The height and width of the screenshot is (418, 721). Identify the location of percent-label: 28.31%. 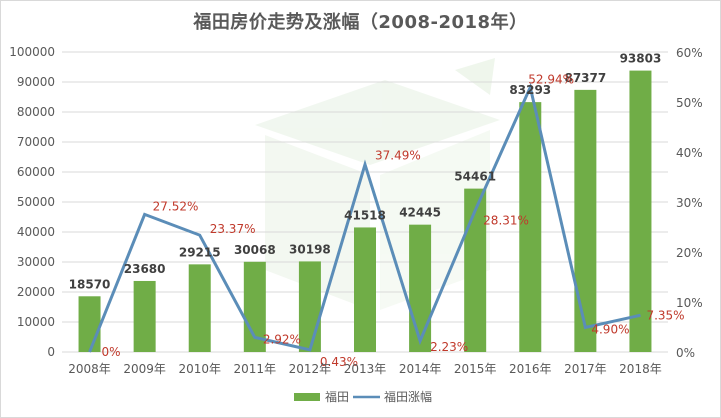
(506, 220).